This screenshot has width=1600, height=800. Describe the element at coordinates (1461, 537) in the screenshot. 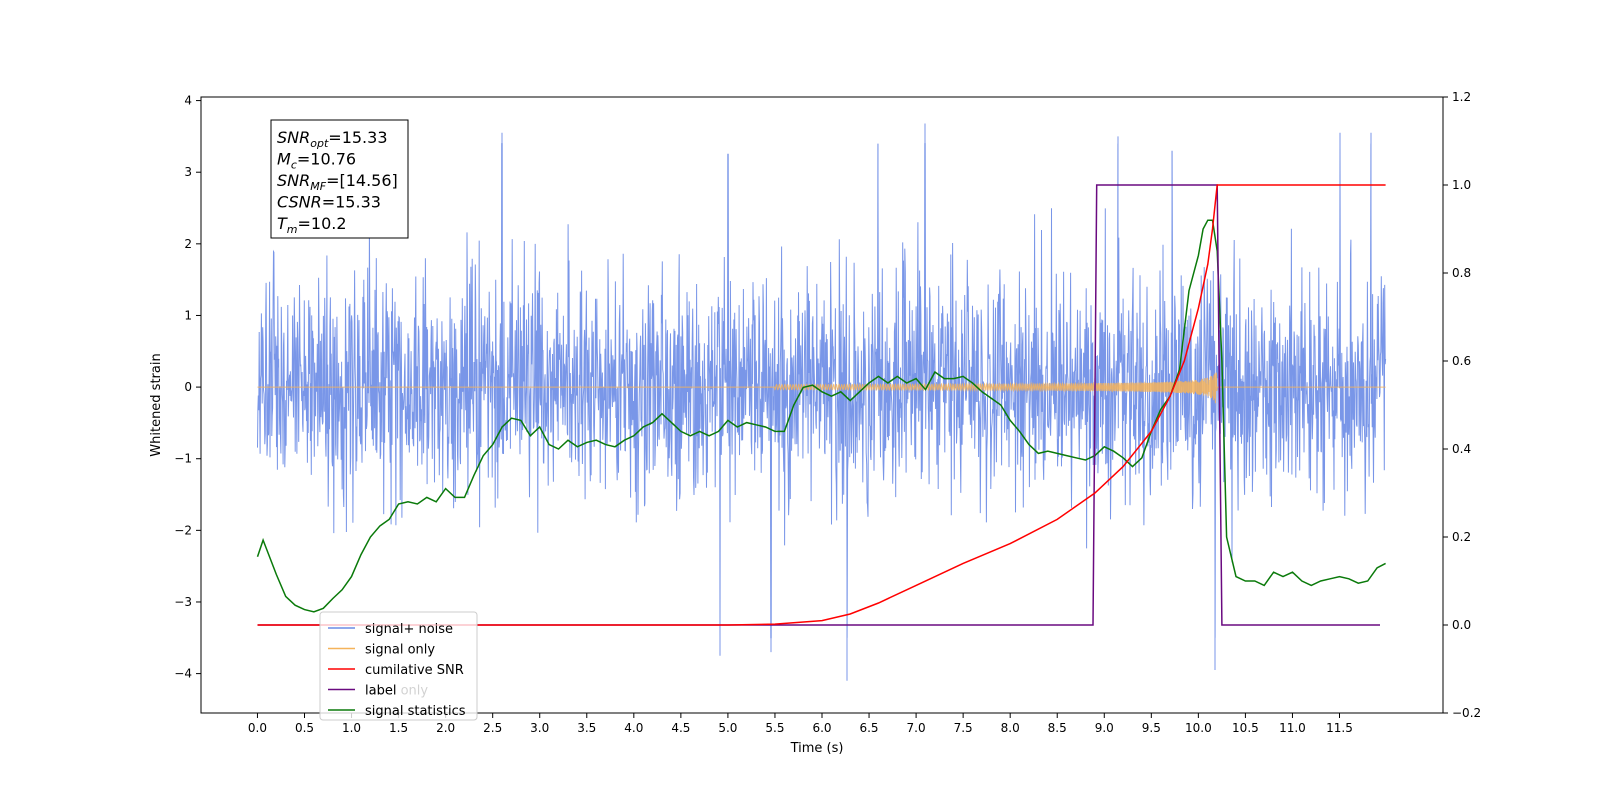

I see `y2-tick-label: 0.2` at that location.